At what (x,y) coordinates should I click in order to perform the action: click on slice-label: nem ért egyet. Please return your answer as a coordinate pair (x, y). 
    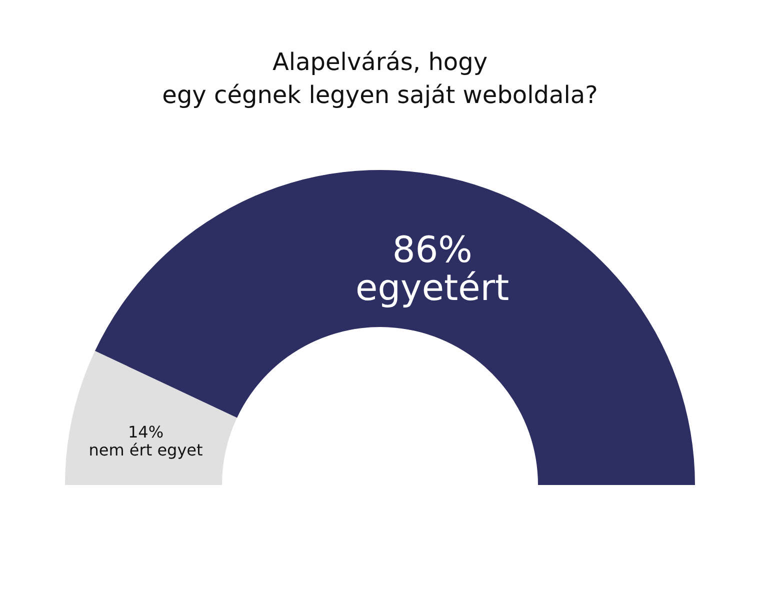
    Looking at the image, I should click on (145, 450).